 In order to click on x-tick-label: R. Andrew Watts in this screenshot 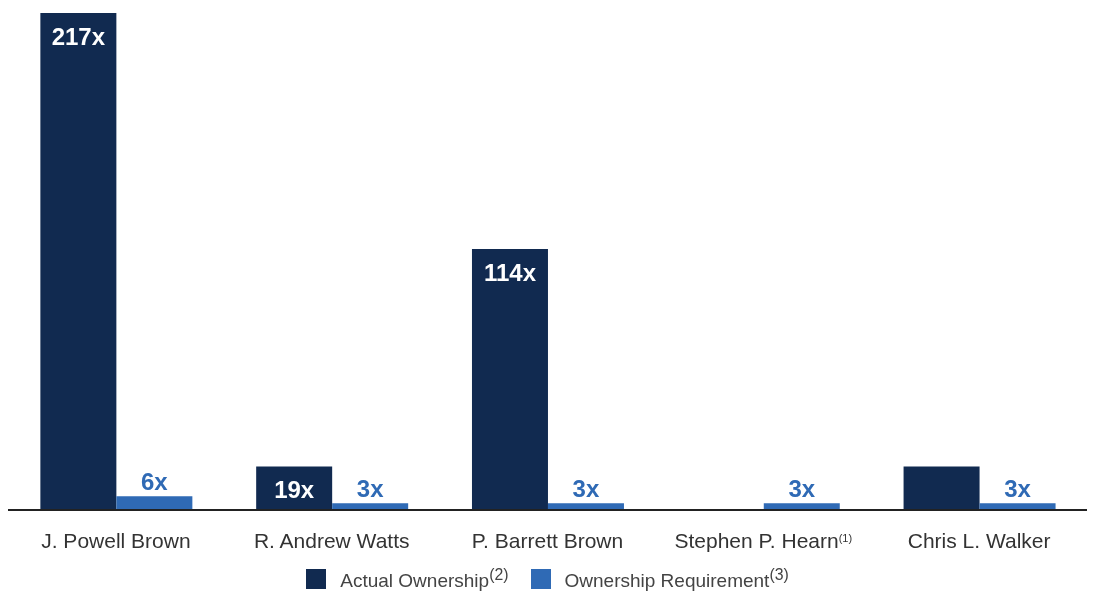, I will do `click(331, 540)`.